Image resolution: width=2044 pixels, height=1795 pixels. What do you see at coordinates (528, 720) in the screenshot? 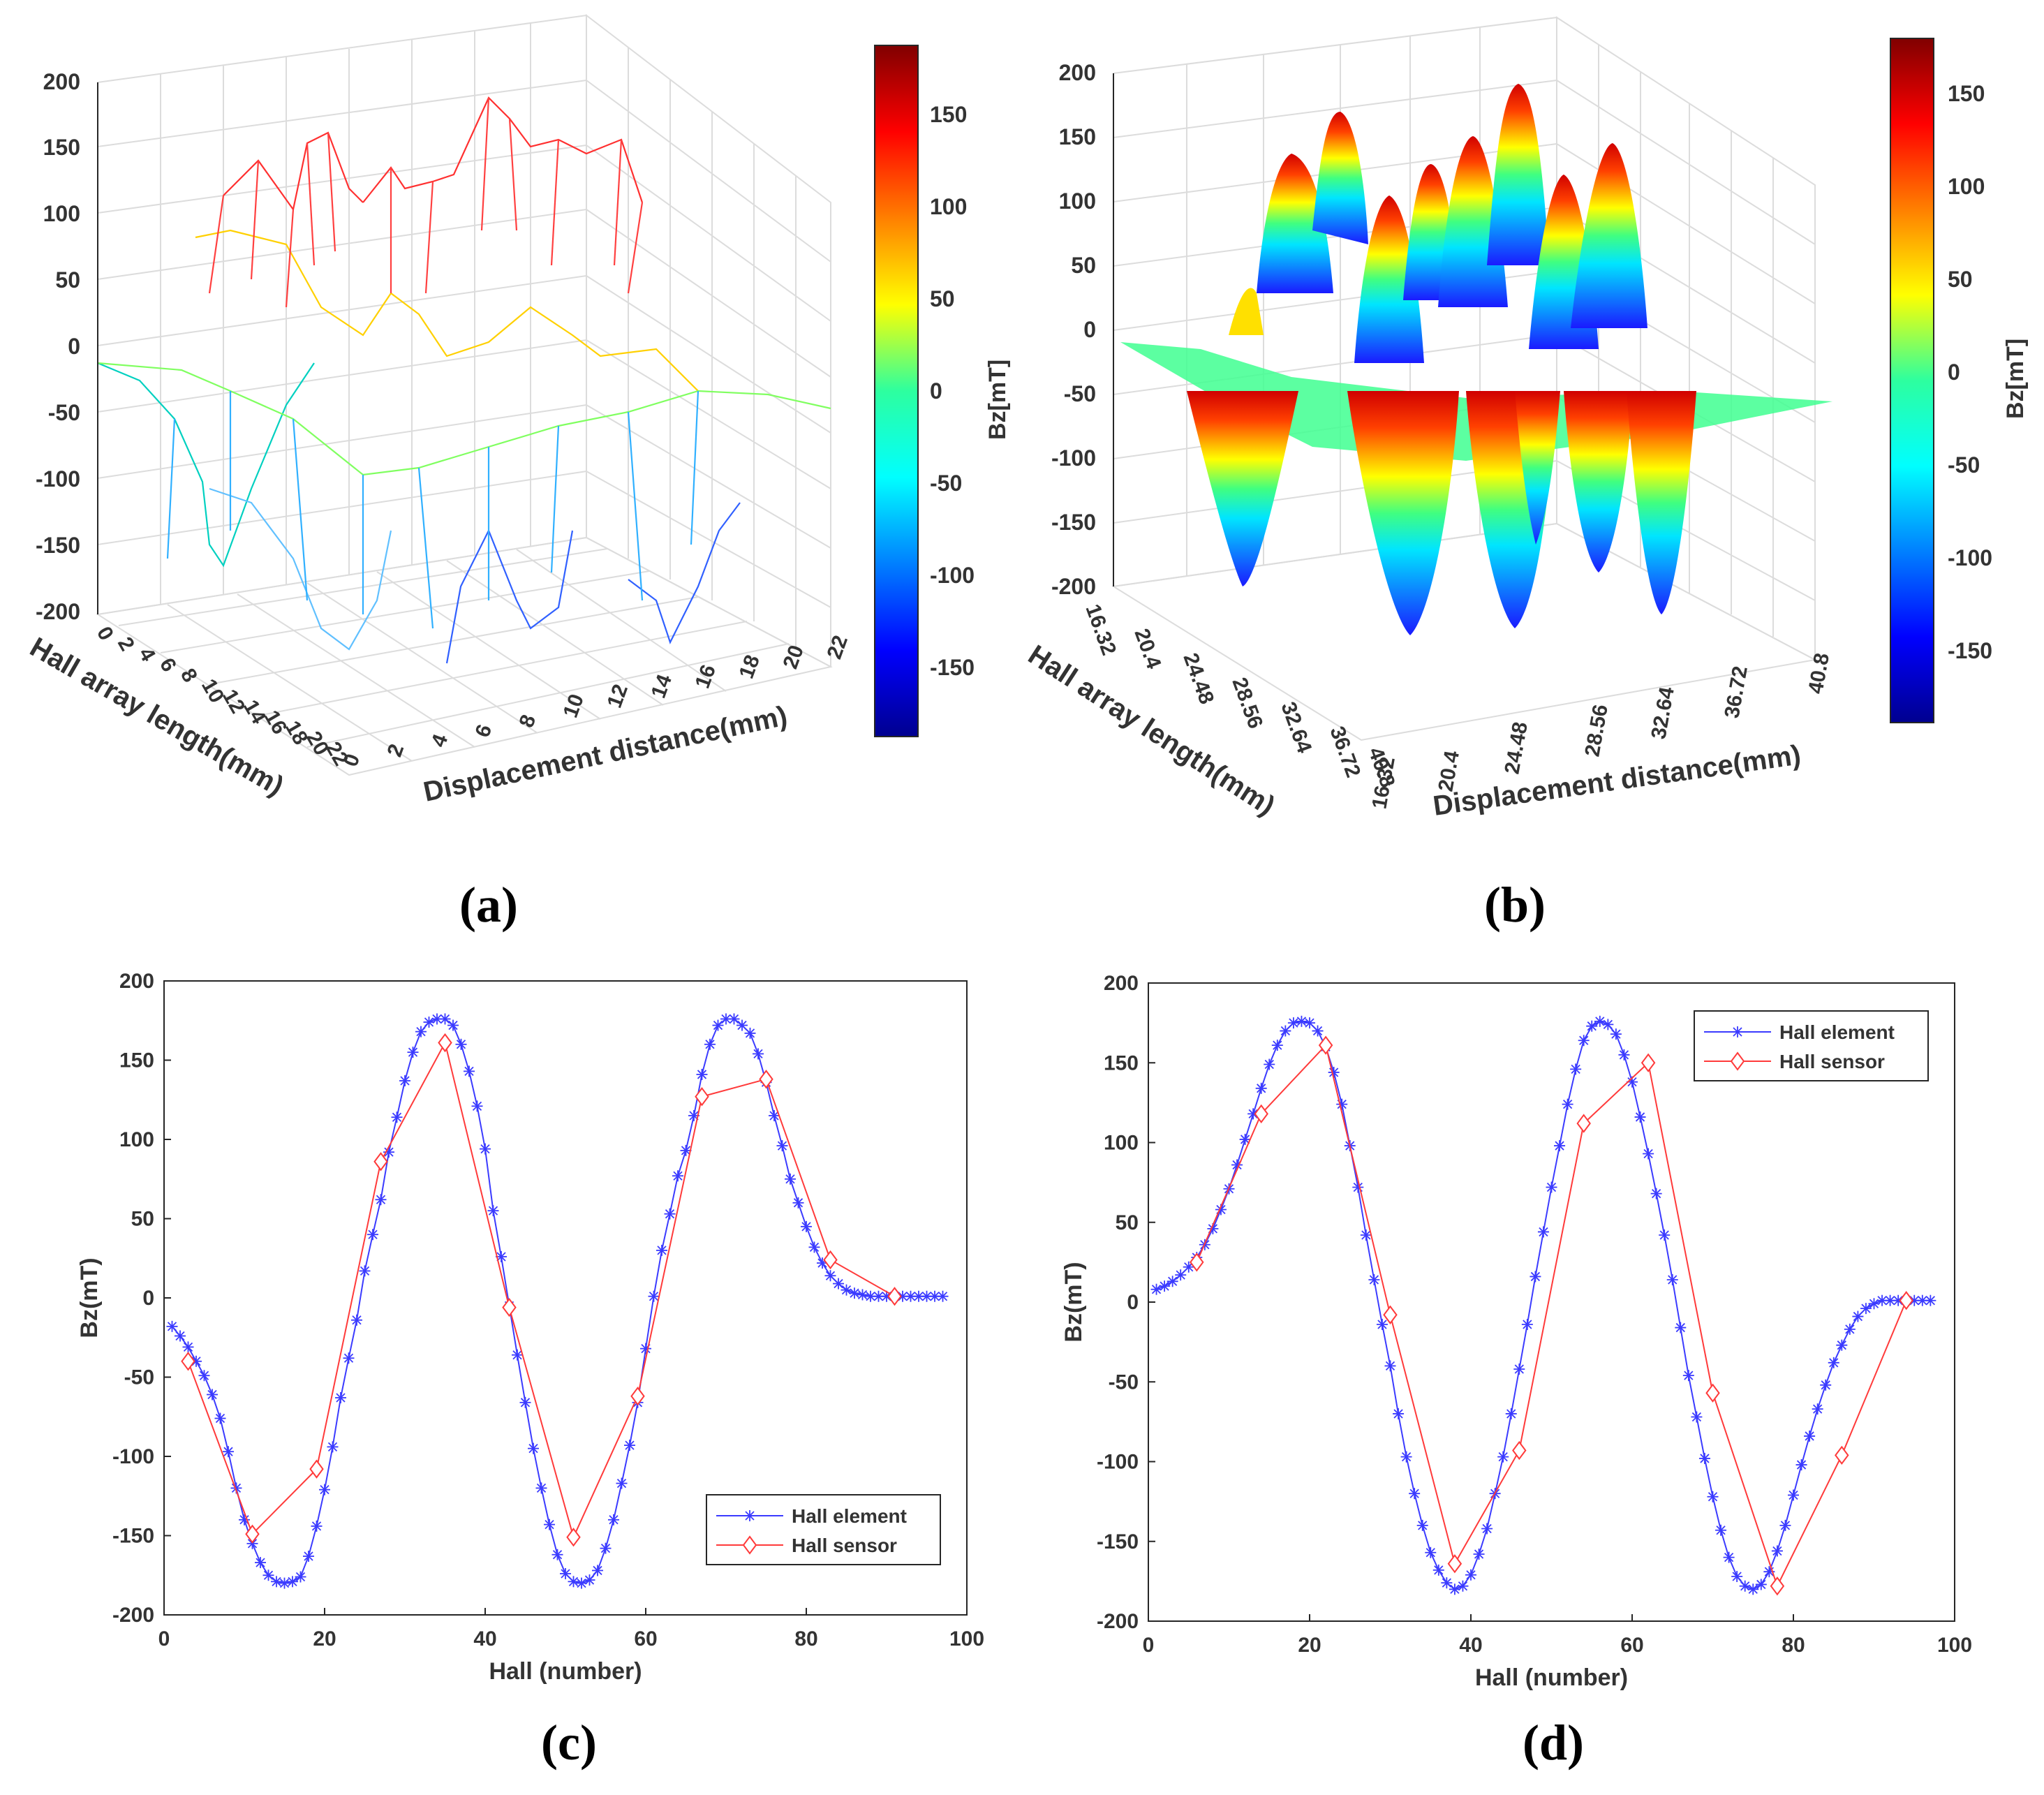
I see `x-tick-label: 8` at bounding box center [528, 720].